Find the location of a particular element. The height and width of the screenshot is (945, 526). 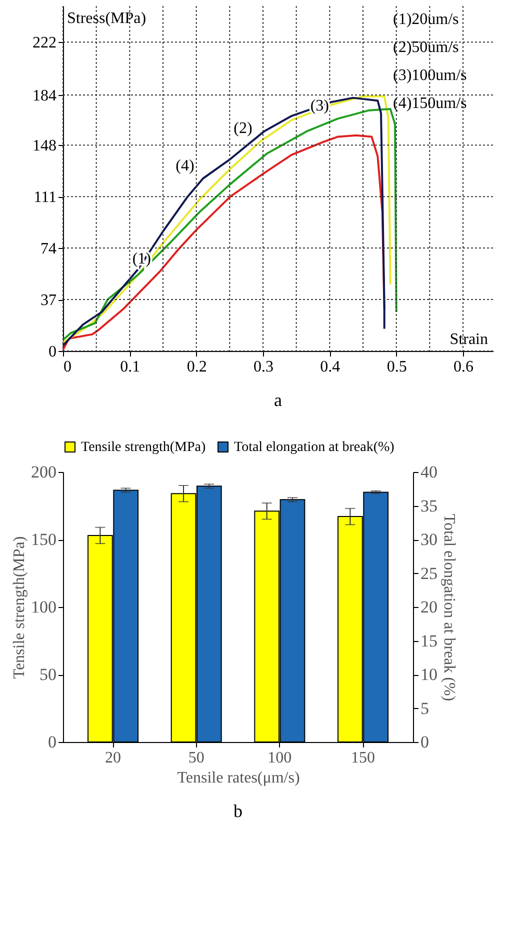

legend-label: Tensile strength(MPa) is located at coordinates (143, 447).